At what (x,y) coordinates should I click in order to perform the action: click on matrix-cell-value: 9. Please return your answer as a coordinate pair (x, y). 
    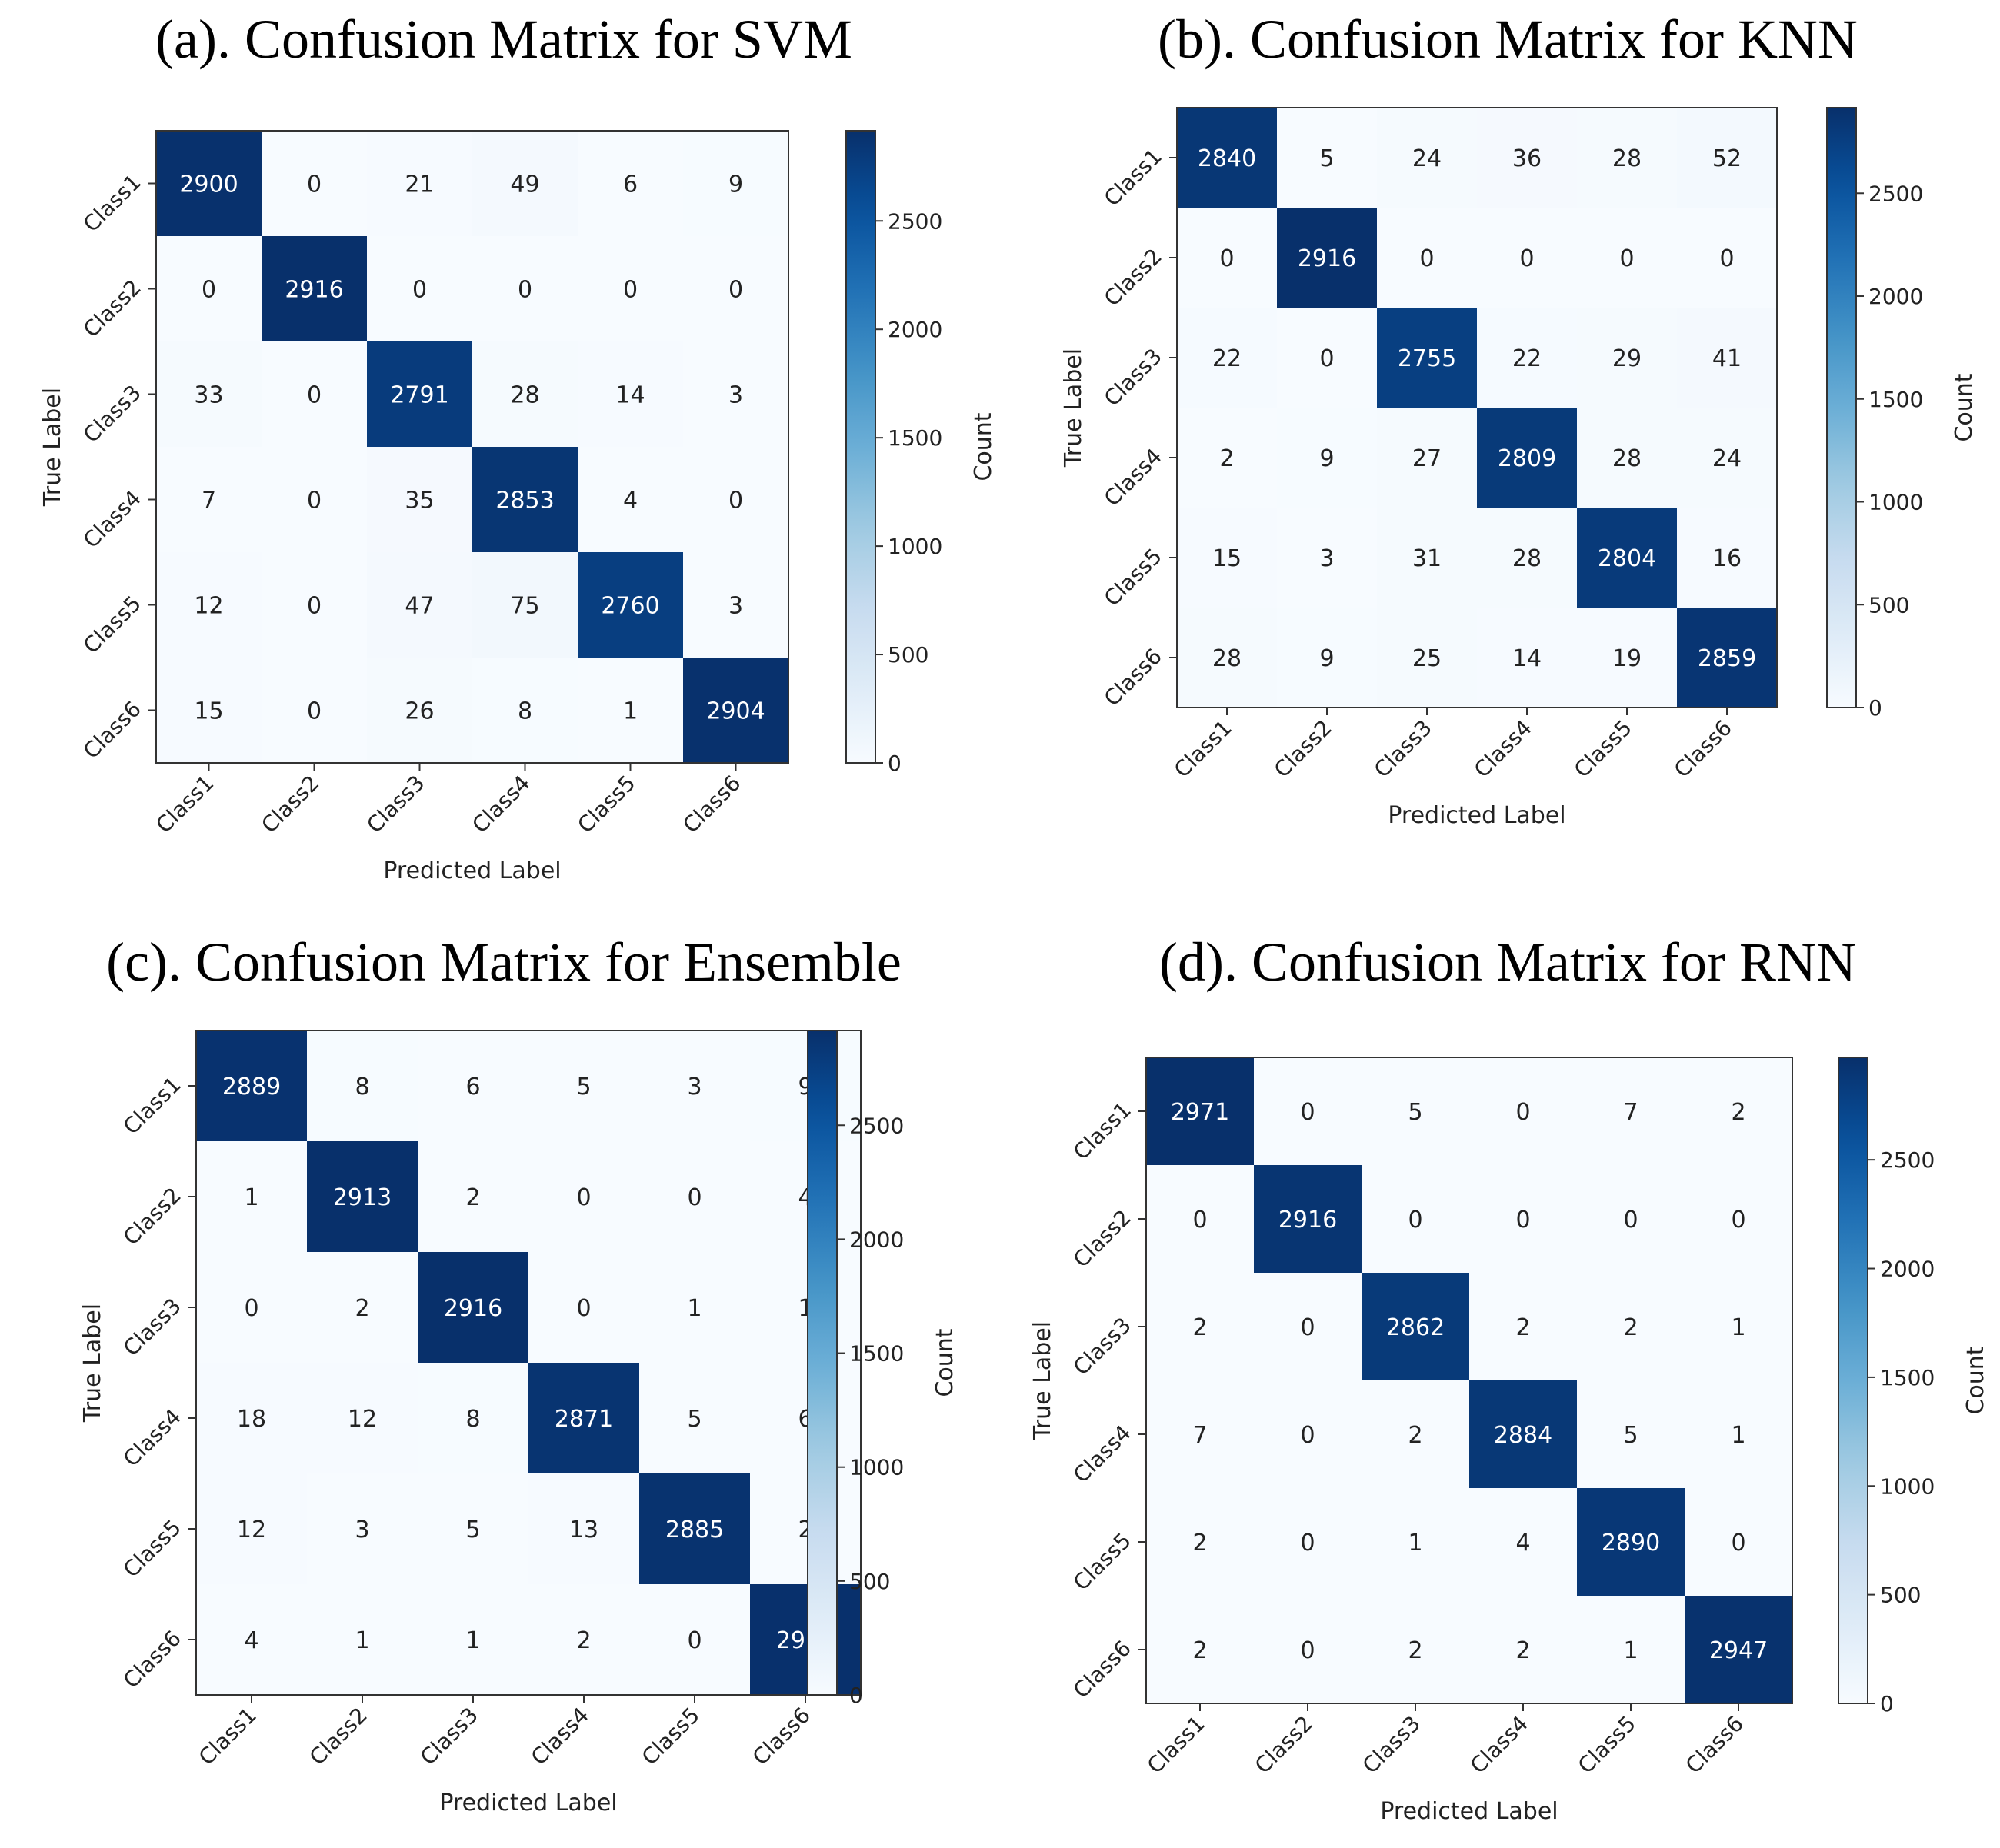
    Looking at the image, I should click on (1326, 658).